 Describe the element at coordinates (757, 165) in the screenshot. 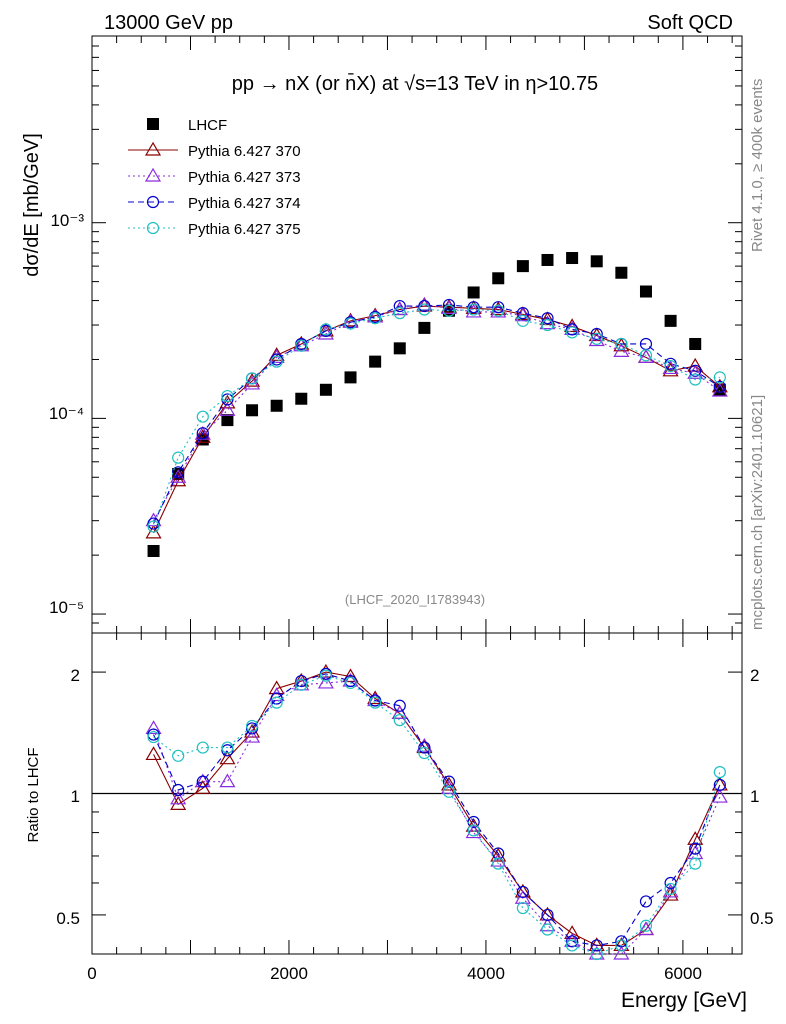

I see `side-label-rivet: Rivet 4.1.0, ≥ 400k events` at that location.